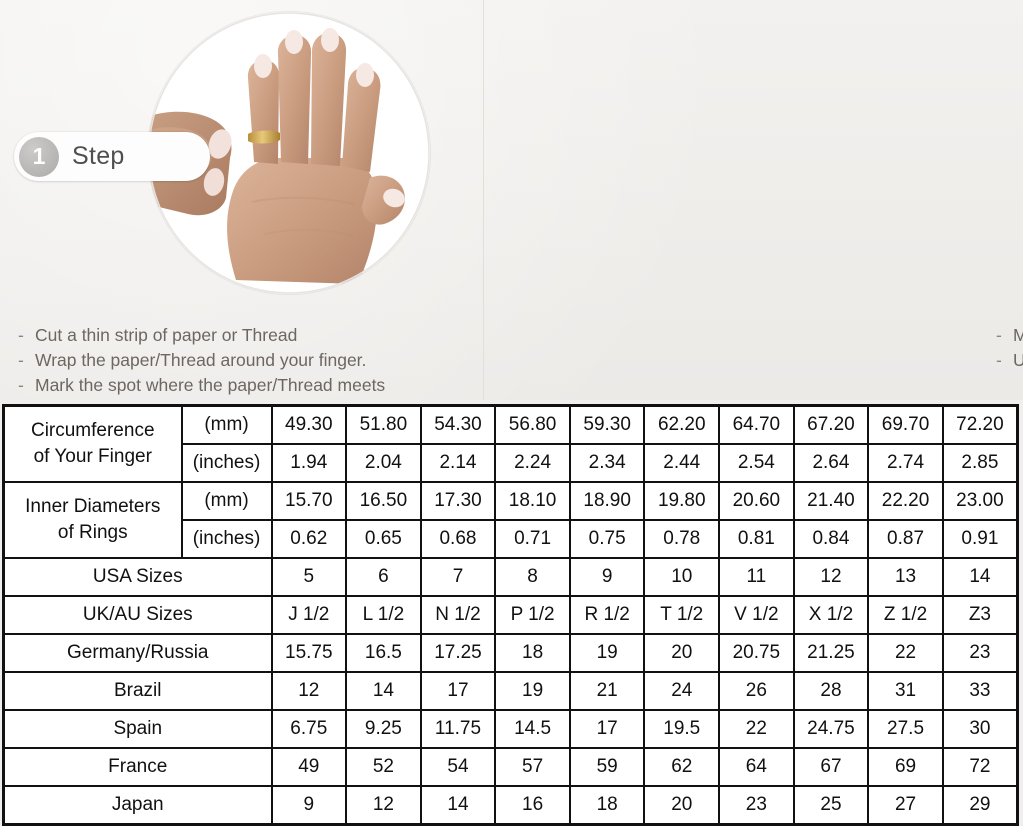 The height and width of the screenshot is (826, 1023). Describe the element at coordinates (682, 729) in the screenshot. I see `table-cell: 19.5` at that location.